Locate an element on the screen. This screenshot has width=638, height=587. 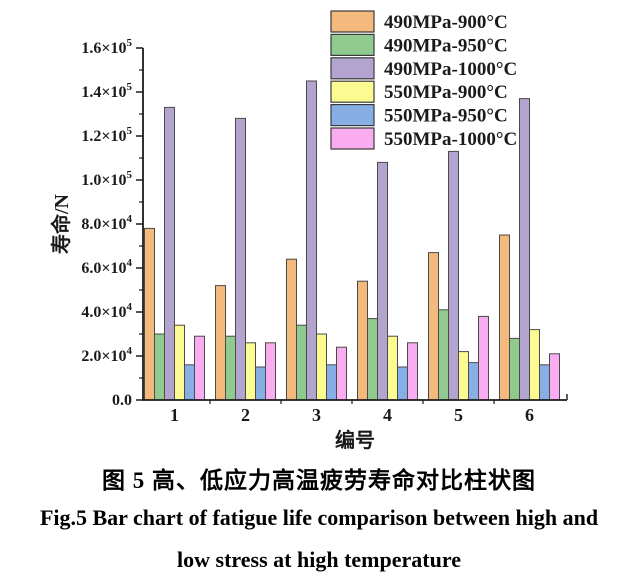
caption-english-line2: low stress at high temperature is located at coordinates (319, 559).